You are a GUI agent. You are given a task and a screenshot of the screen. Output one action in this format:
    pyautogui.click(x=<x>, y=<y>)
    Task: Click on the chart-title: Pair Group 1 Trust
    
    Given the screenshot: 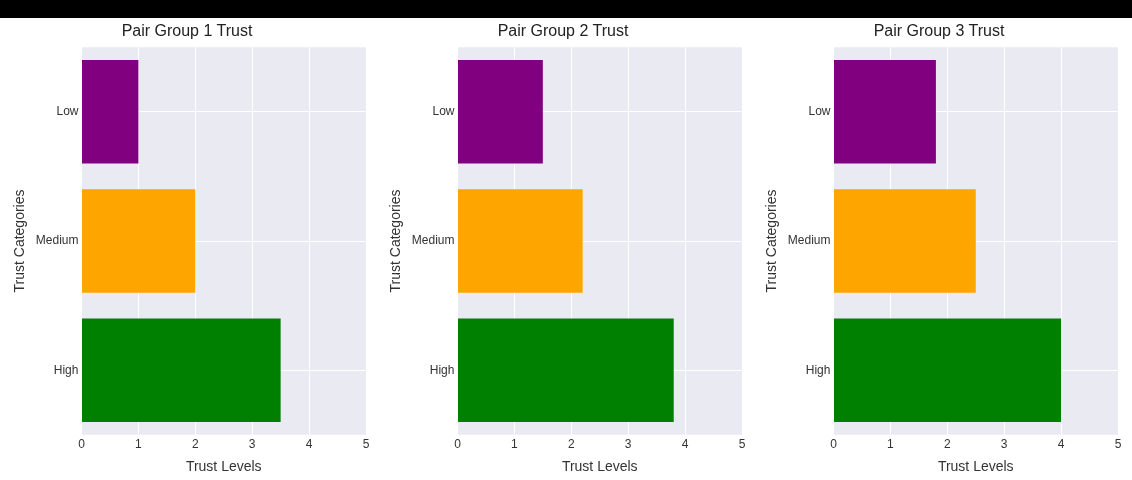 What is the action you would take?
    pyautogui.click(x=187, y=31)
    